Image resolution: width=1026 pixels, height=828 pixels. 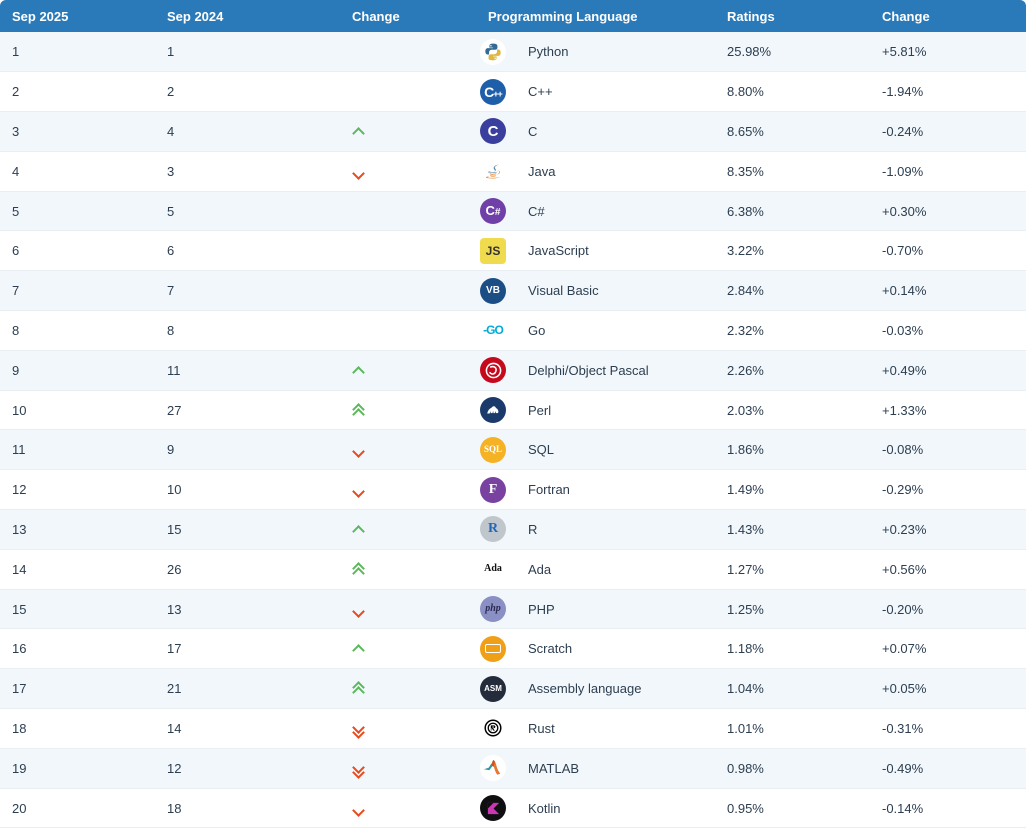 What do you see at coordinates (513, 211) in the screenshot?
I see `table-row: 5 5 C# C# 6.38% +0.30%` at bounding box center [513, 211].